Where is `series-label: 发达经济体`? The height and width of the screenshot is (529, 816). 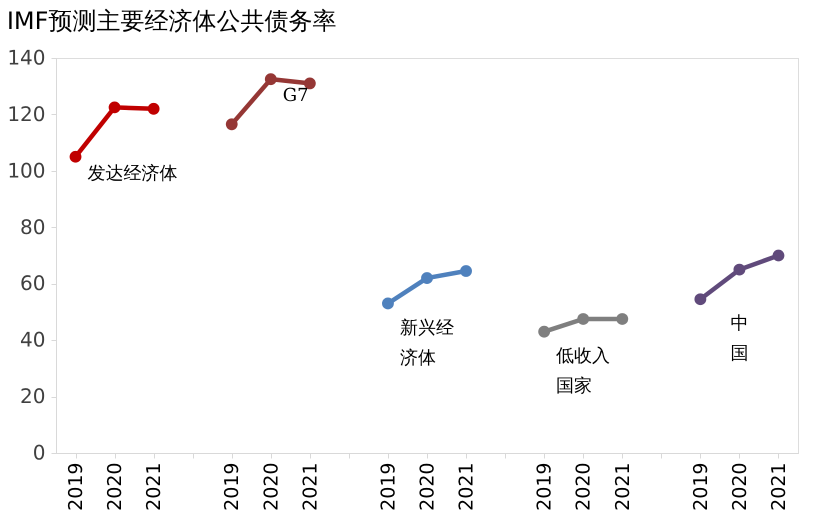 series-label: 发达经济体 is located at coordinates (133, 173).